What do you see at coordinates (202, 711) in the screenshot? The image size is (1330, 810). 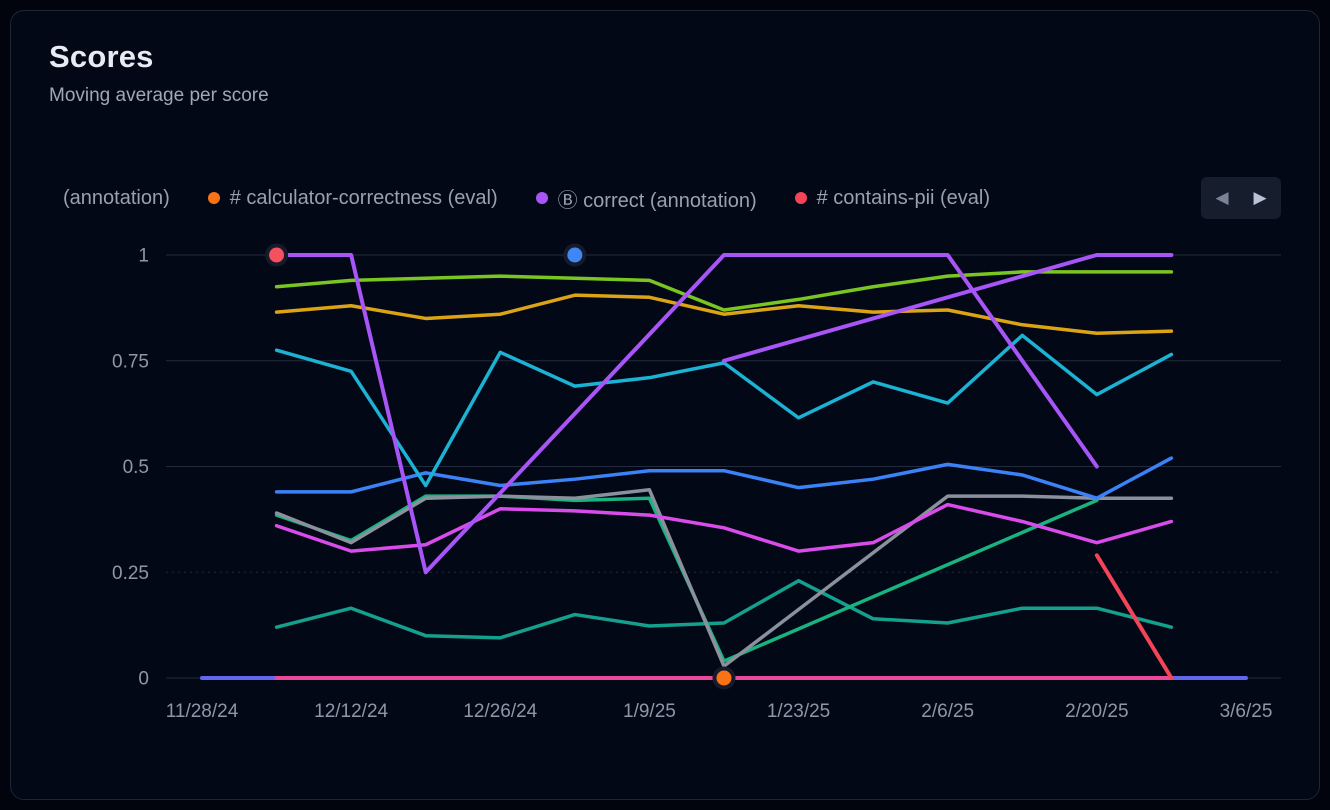 I see `x-axis-tick-label: 11/28/24` at bounding box center [202, 711].